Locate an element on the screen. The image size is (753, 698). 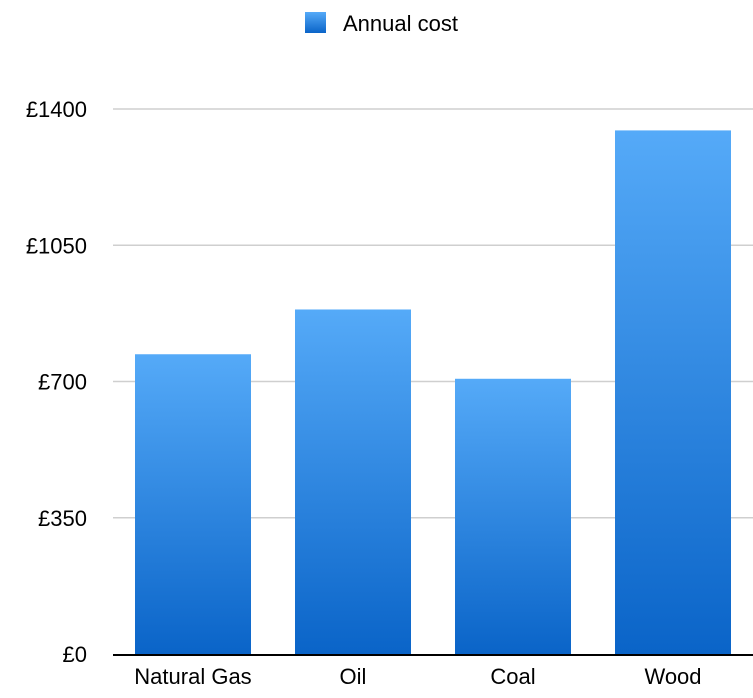
y-tick-label: £1050 is located at coordinates (56, 245).